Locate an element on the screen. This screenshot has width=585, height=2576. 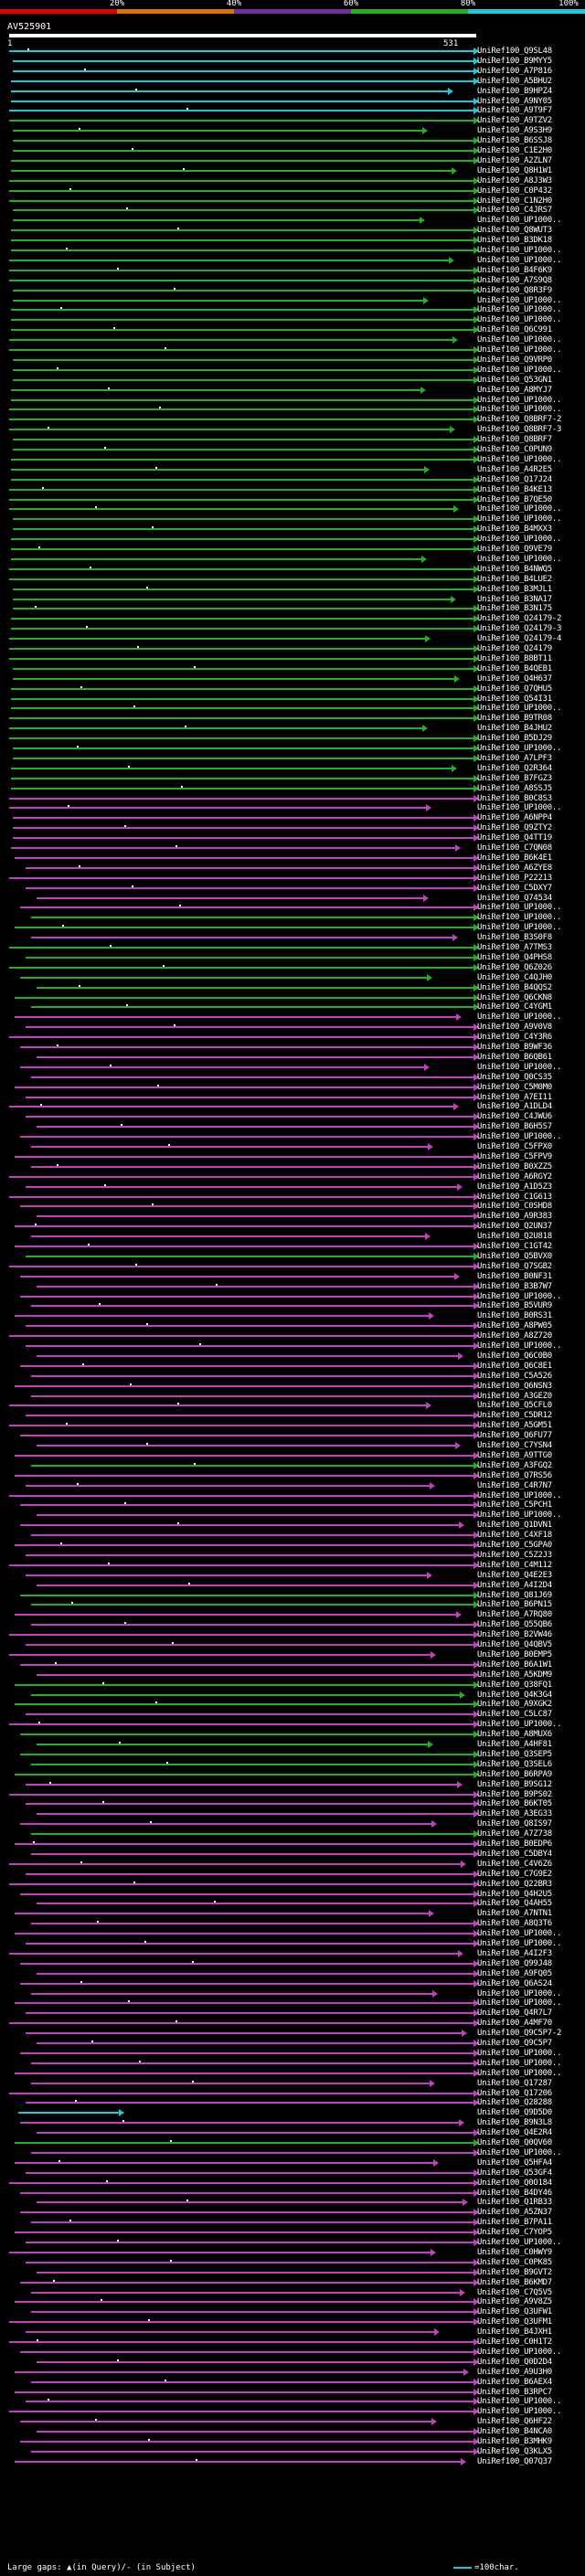
hit-label: UniRef100_Q9VRP0 is located at coordinates (514, 360).